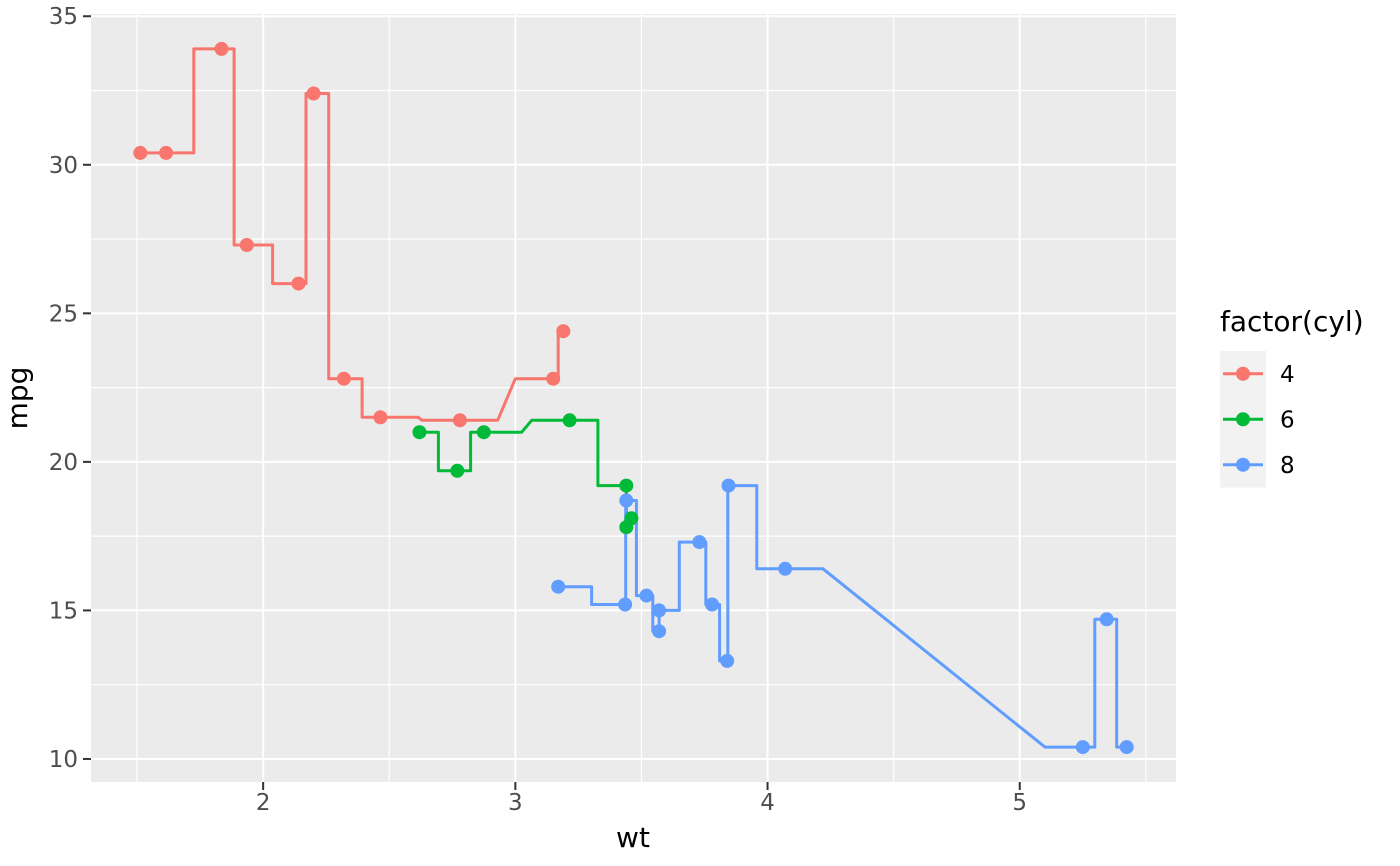  I want to click on legend-title: factor(cyl), so click(1292, 321).